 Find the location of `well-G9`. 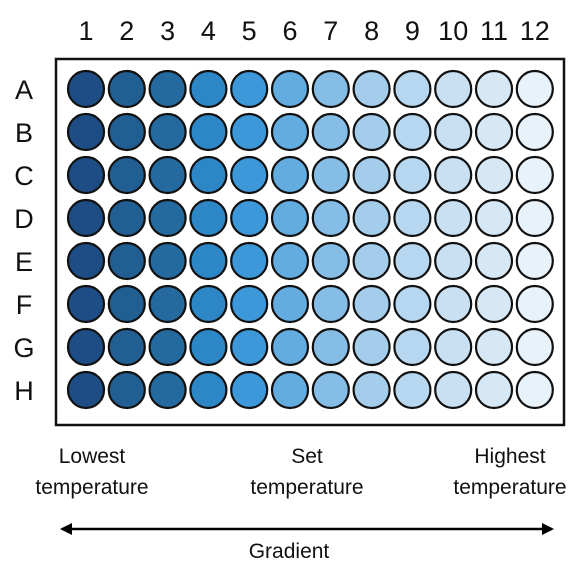

well-G9 is located at coordinates (412, 347).